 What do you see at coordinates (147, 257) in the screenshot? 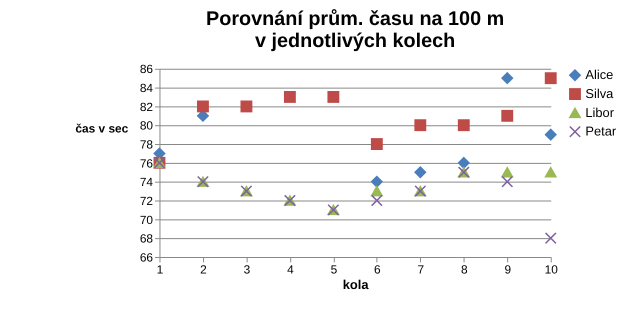
I see `y-tick-label: 66` at bounding box center [147, 257].